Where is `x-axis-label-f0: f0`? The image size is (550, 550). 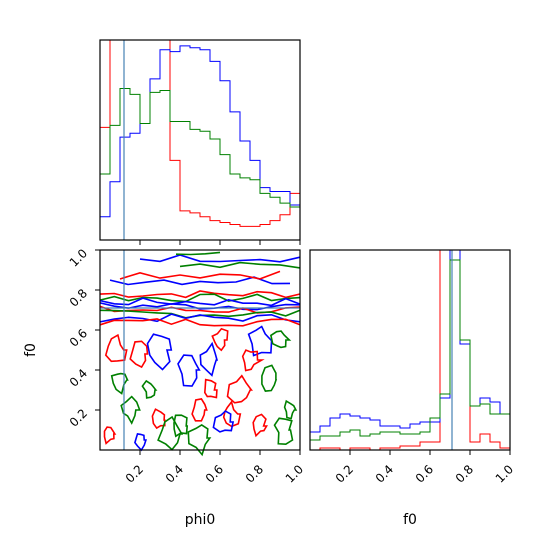
x-axis-label-f0: f0 is located at coordinates (410, 520).